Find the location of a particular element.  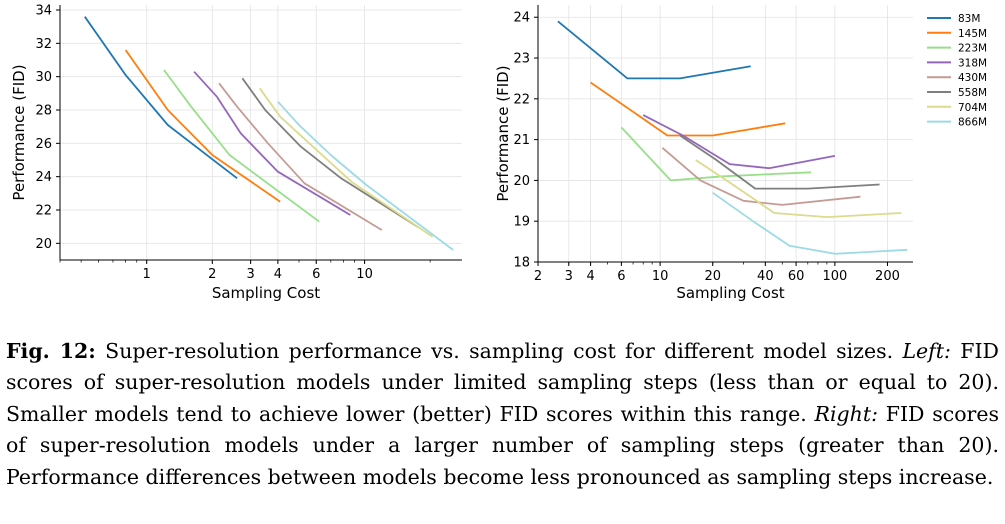

legend-label-558M: 558M is located at coordinates (972, 93).